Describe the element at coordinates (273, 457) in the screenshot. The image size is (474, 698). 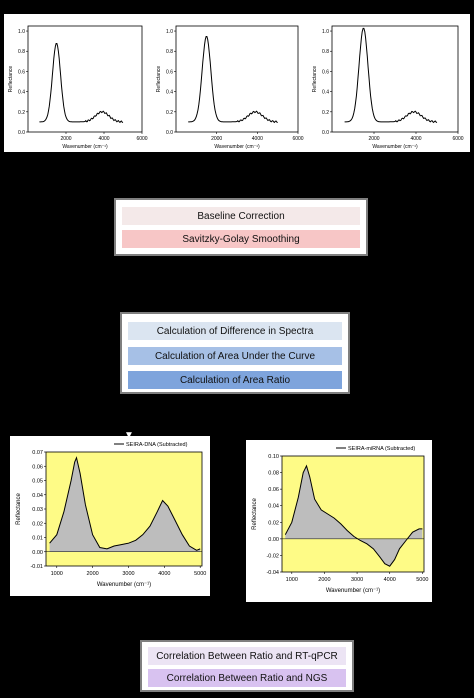
I see `y-tick-label: 0.10` at that location.